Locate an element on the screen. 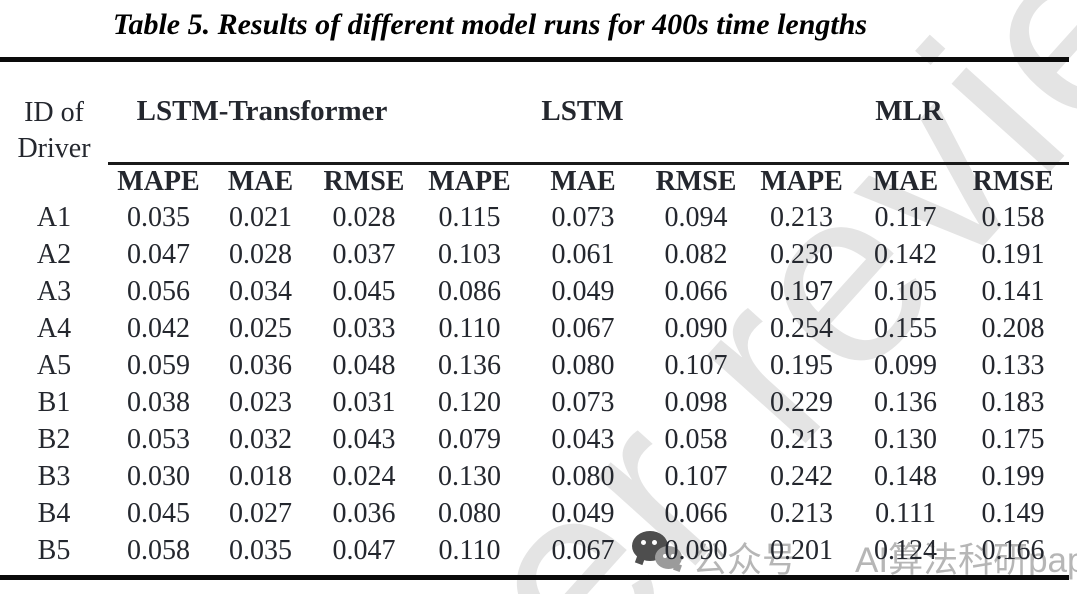 The image size is (1077, 594). metric-cell: 0.032 is located at coordinates (260, 439).